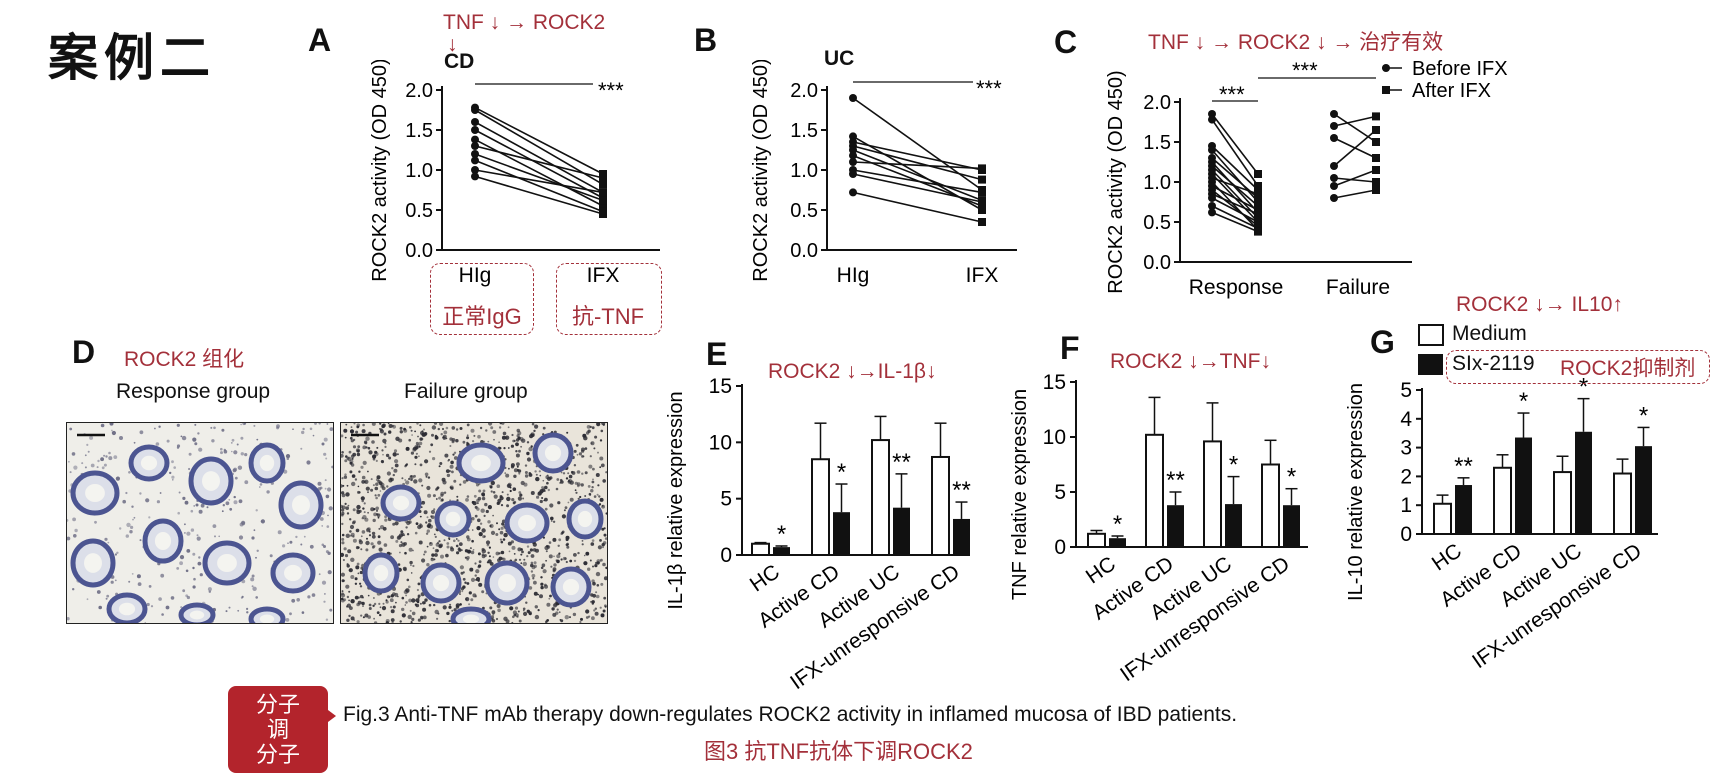  I want to click on panel-b-sig: ***, so click(989, 88).